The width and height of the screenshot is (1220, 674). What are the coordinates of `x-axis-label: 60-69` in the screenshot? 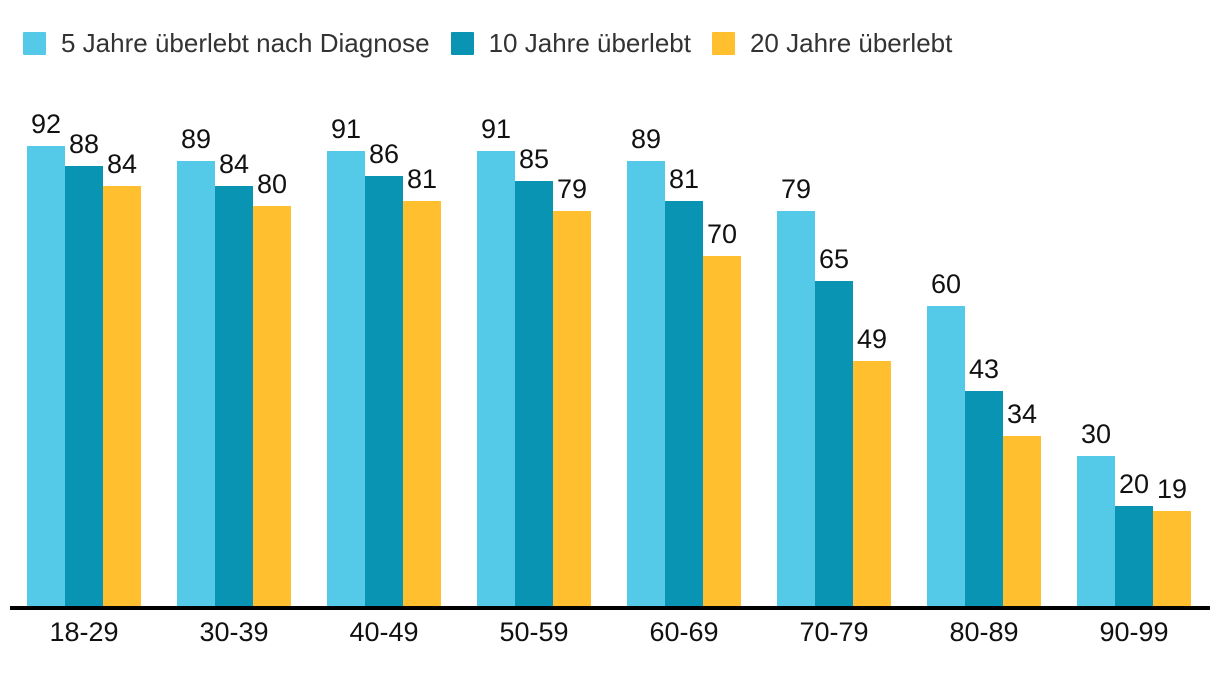 It's located at (684, 632).